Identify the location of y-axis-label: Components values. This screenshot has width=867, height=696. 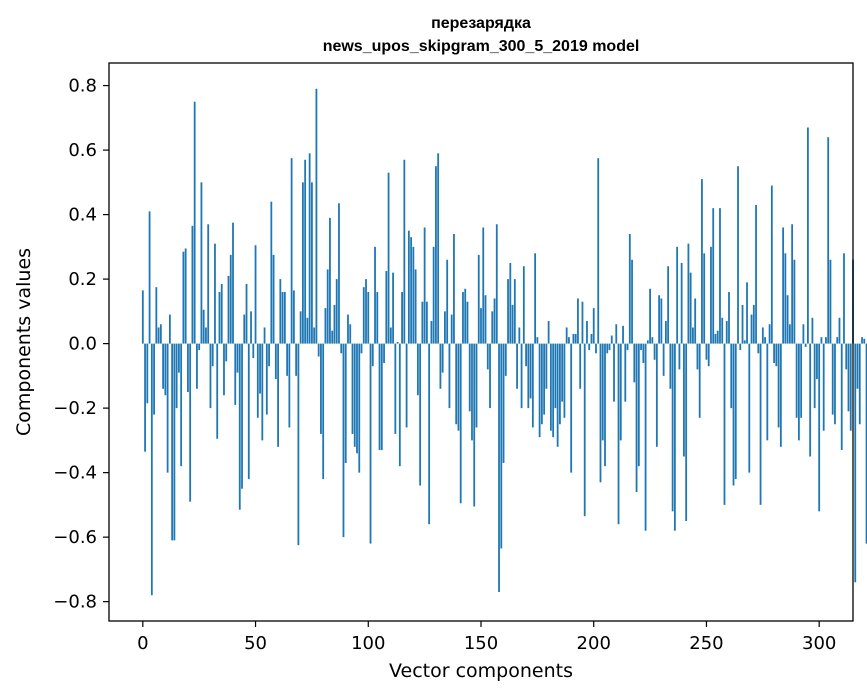
(24, 342).